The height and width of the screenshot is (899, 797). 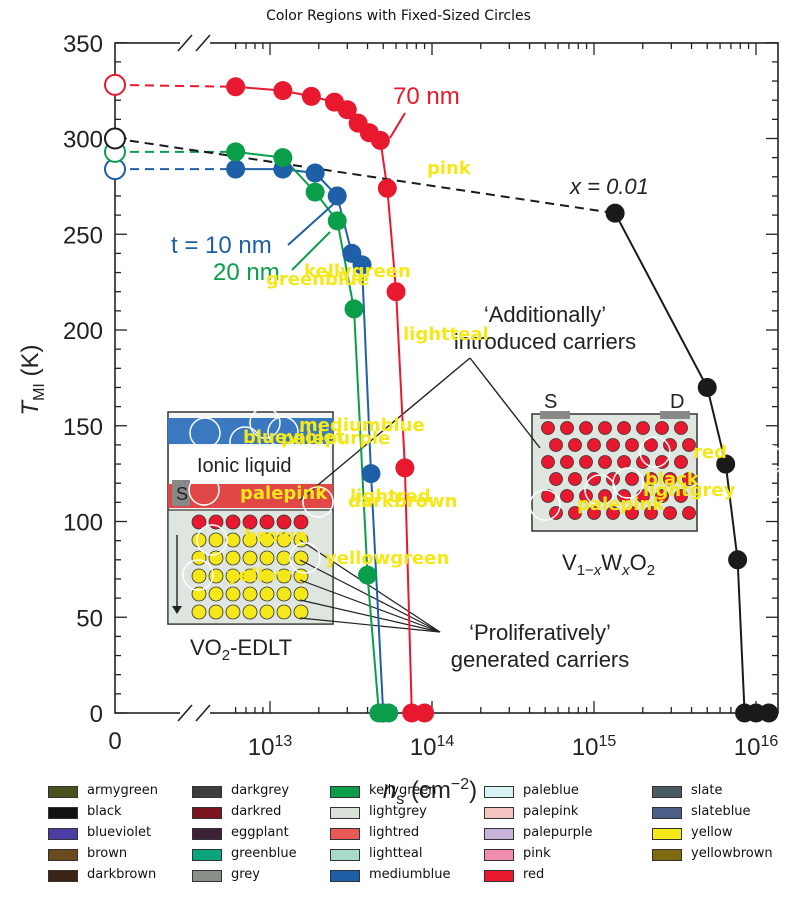 I want to click on legend-item-slate: slate, so click(x=720, y=792).